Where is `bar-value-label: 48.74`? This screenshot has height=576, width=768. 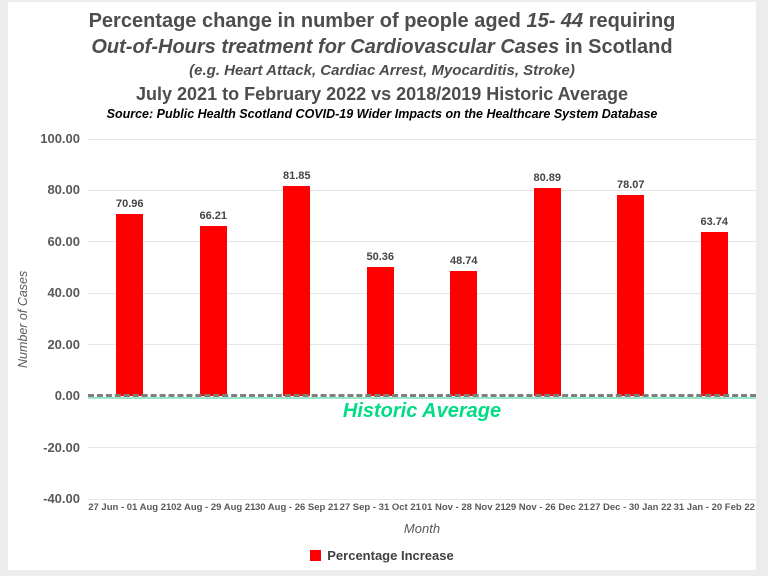
bar-value-label: 48.74 is located at coordinates (463, 260).